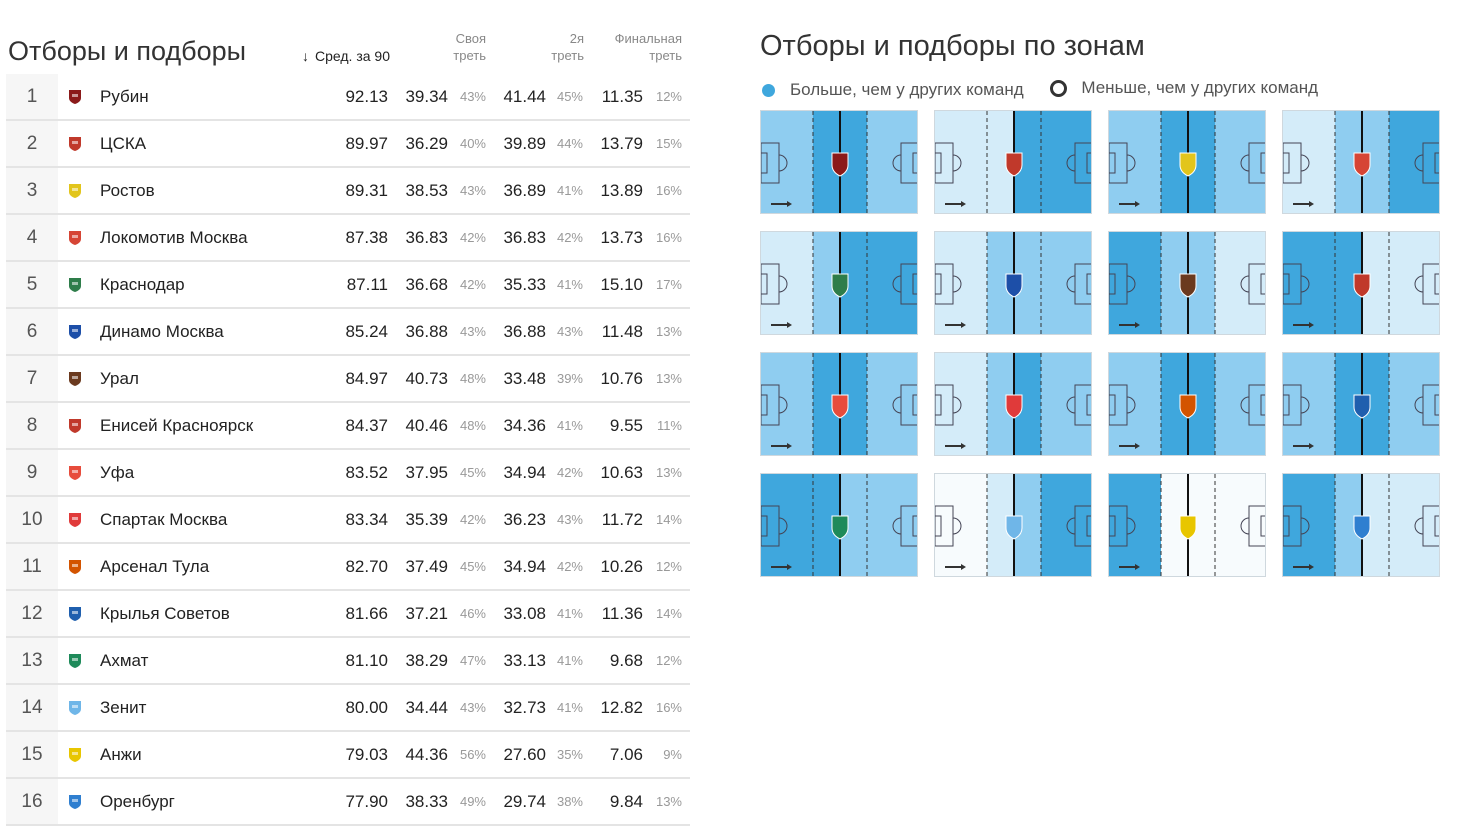 Image resolution: width=1460 pixels, height=832 pixels. Describe the element at coordinates (524, 143) in the screenshot. I see `mid-third-value: 39.89` at that location.